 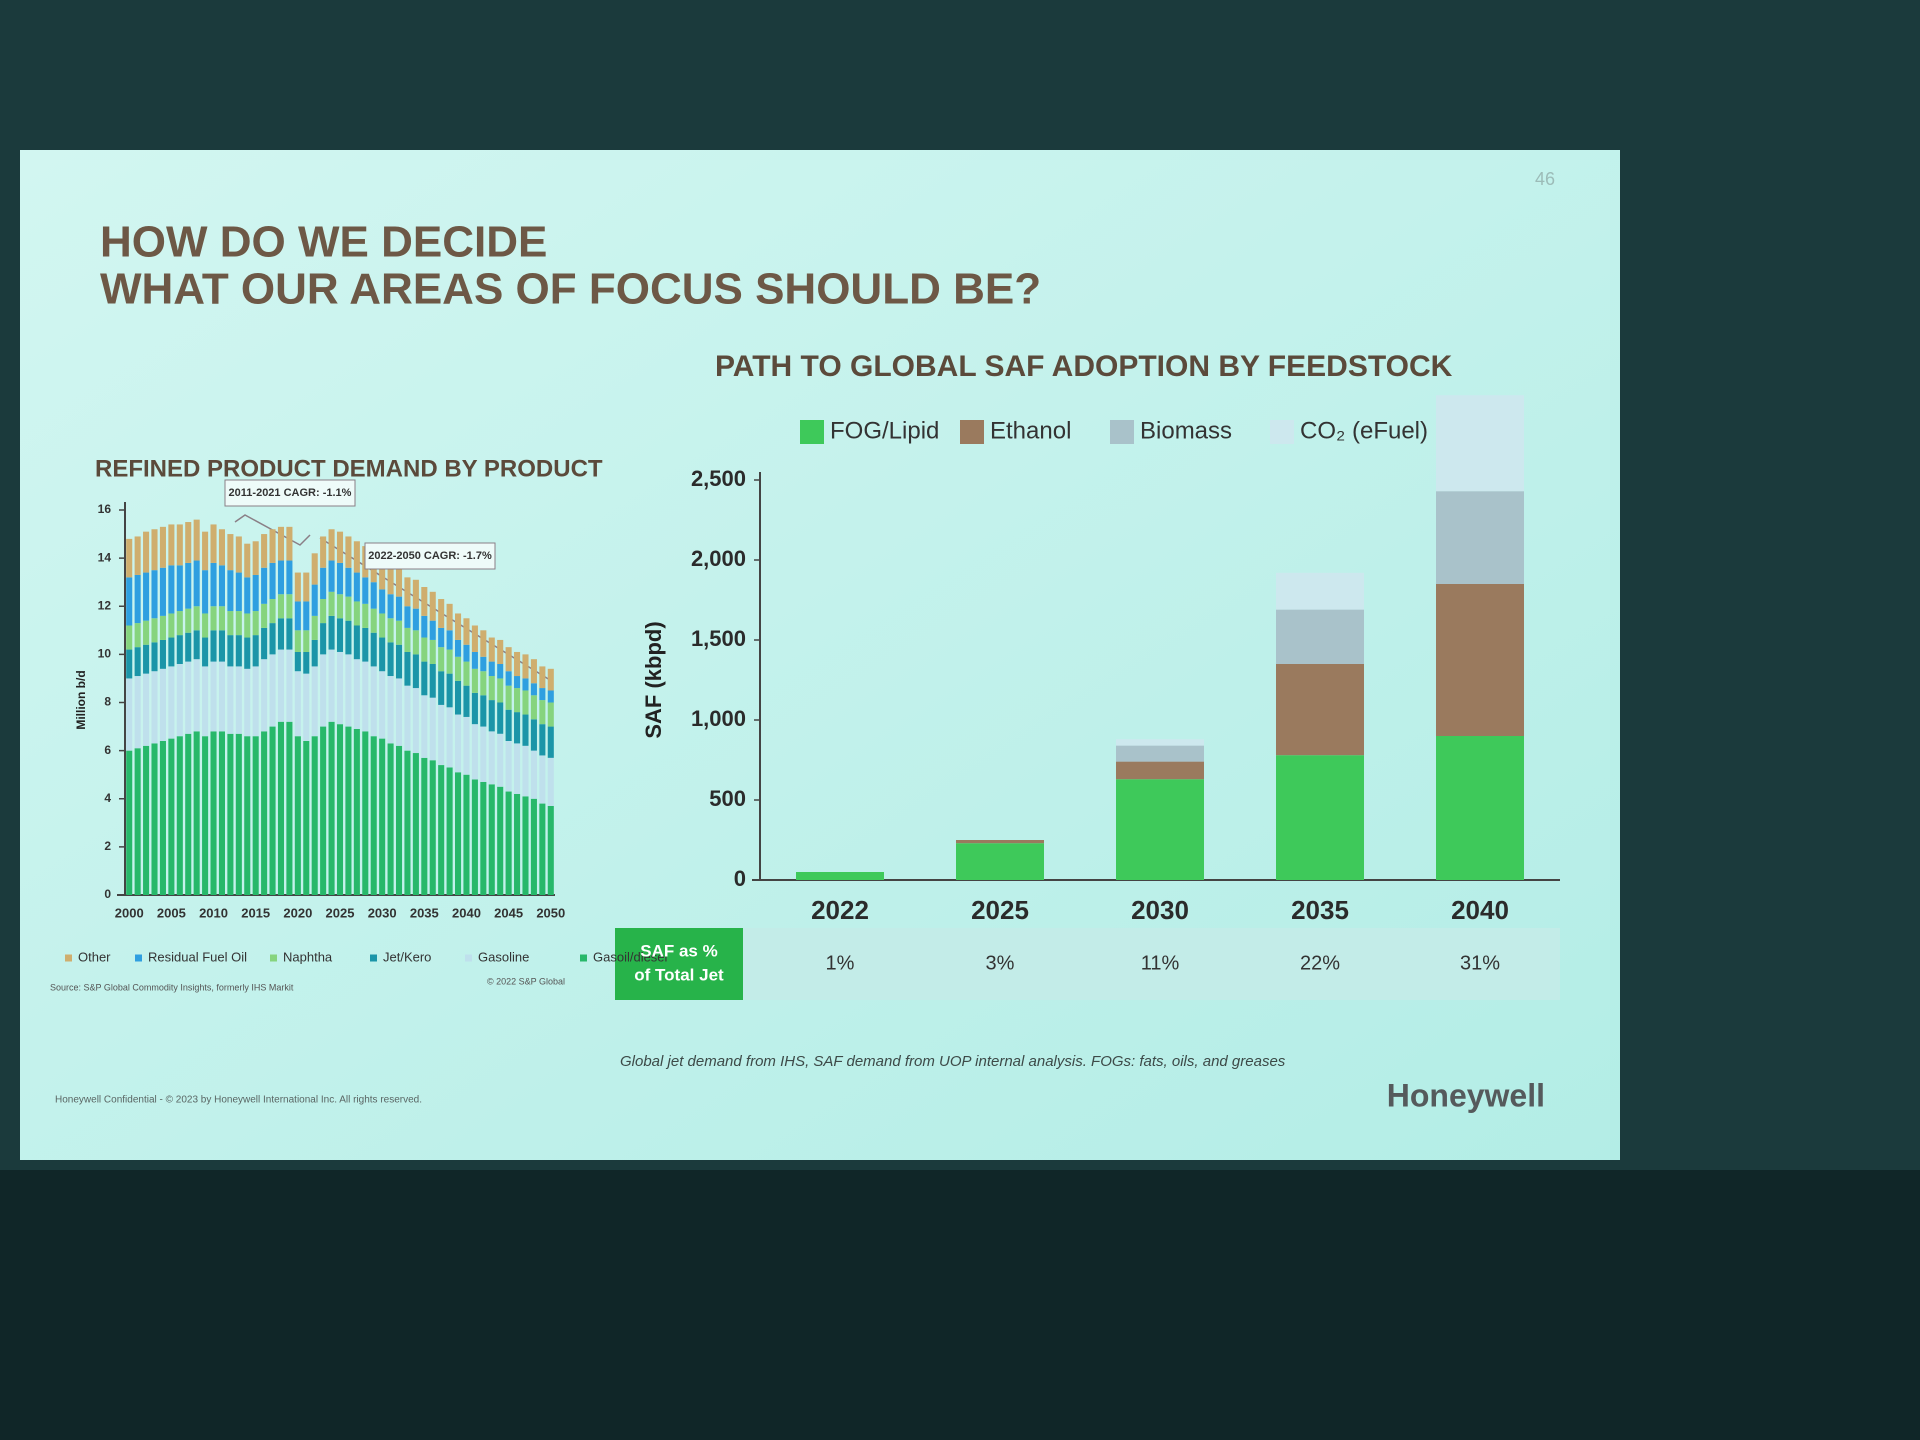 I want to click on x-tick-label: 2040, so click(x=1480, y=910).